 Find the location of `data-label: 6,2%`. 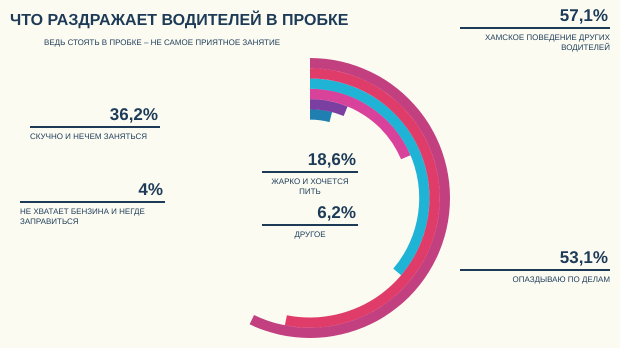

data-label: 6,2% is located at coordinates (310, 214).